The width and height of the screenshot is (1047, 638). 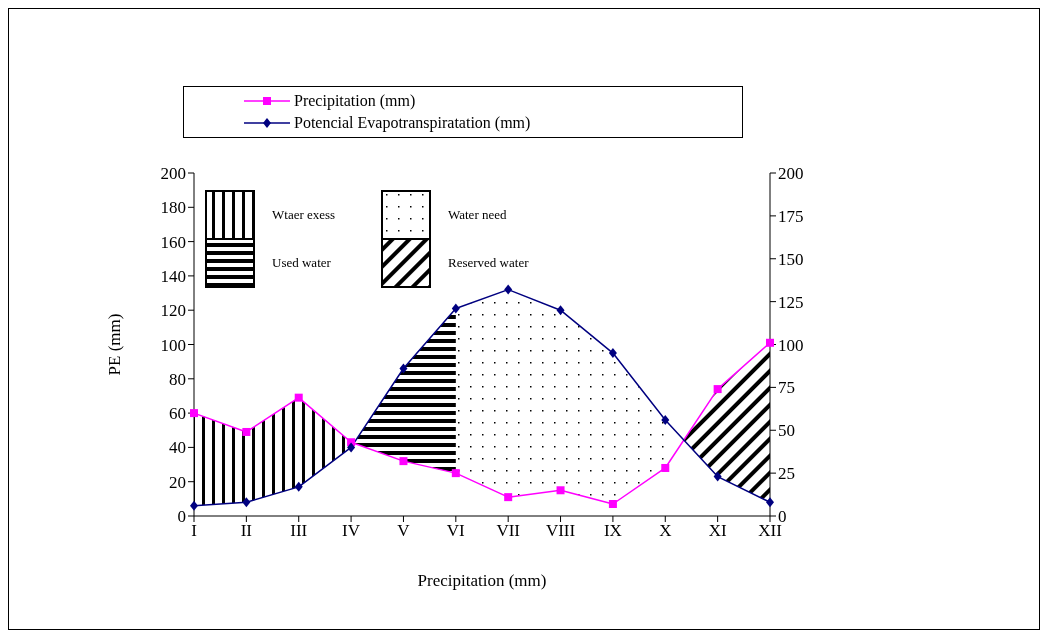 I want to click on x-tick-label: III, so click(x=299, y=531).